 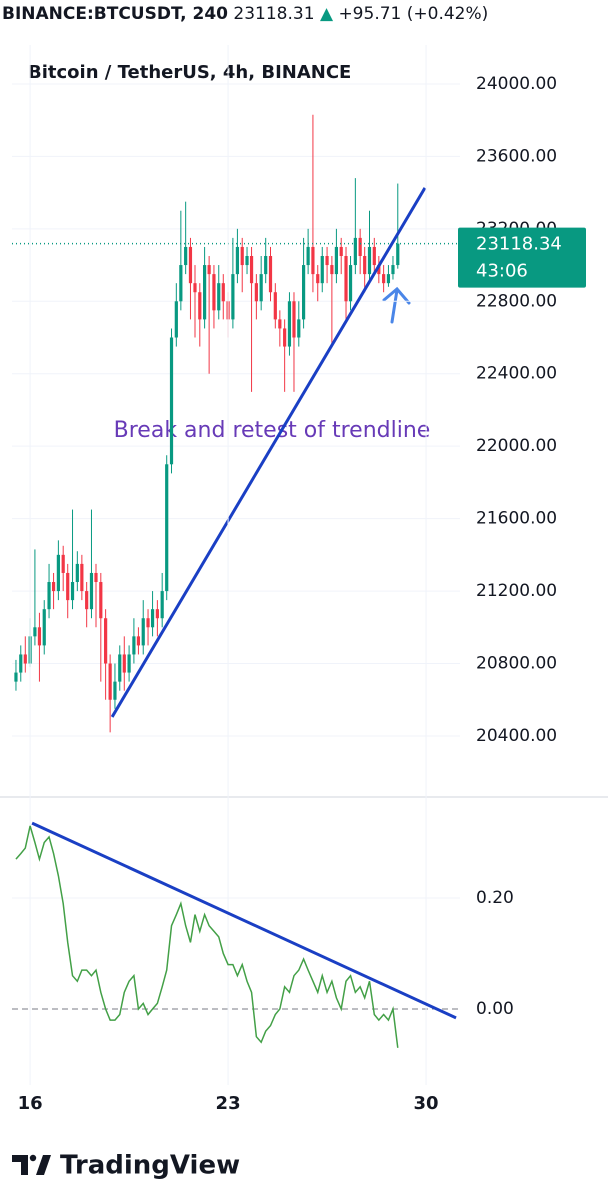 I want to click on price: 23118.31, so click(x=274, y=14).